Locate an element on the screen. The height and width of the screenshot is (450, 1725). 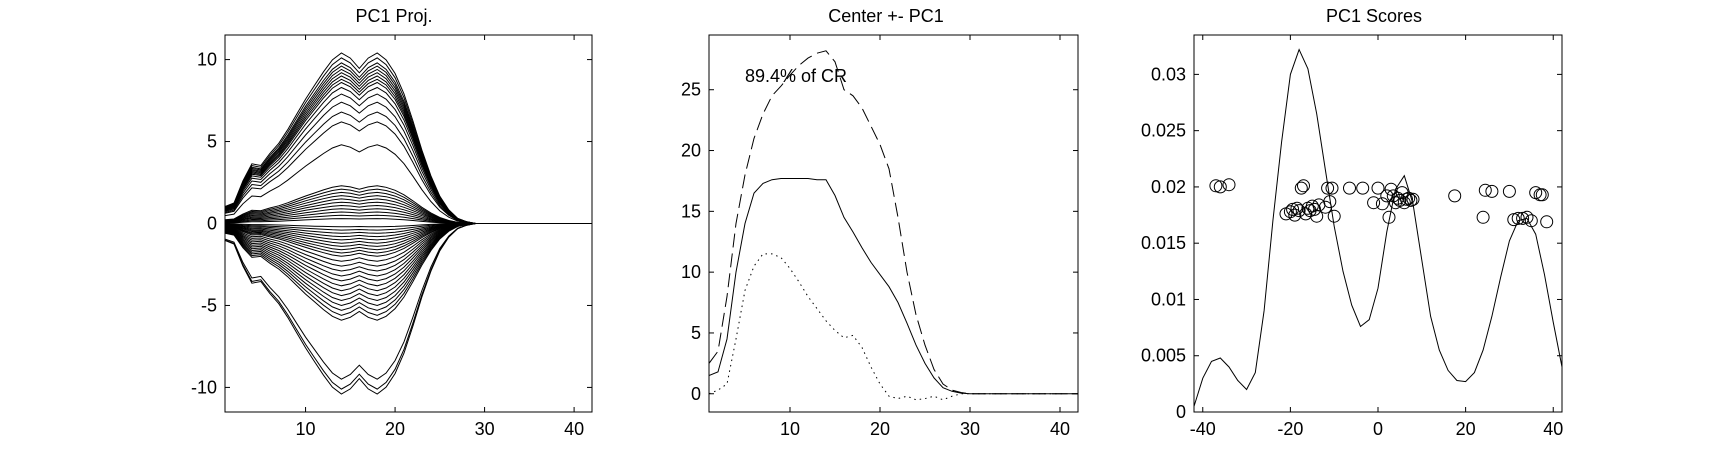
series-line-dotted is located at coordinates (893, 327).